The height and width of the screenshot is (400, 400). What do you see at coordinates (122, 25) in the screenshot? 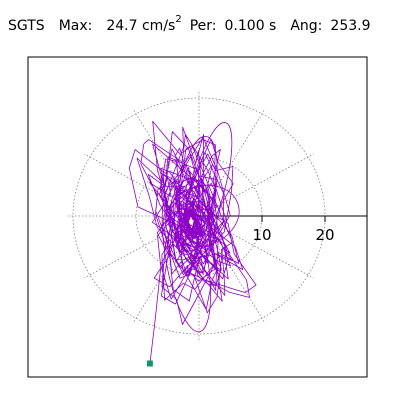
I see `max-value: 24.7` at bounding box center [122, 25].